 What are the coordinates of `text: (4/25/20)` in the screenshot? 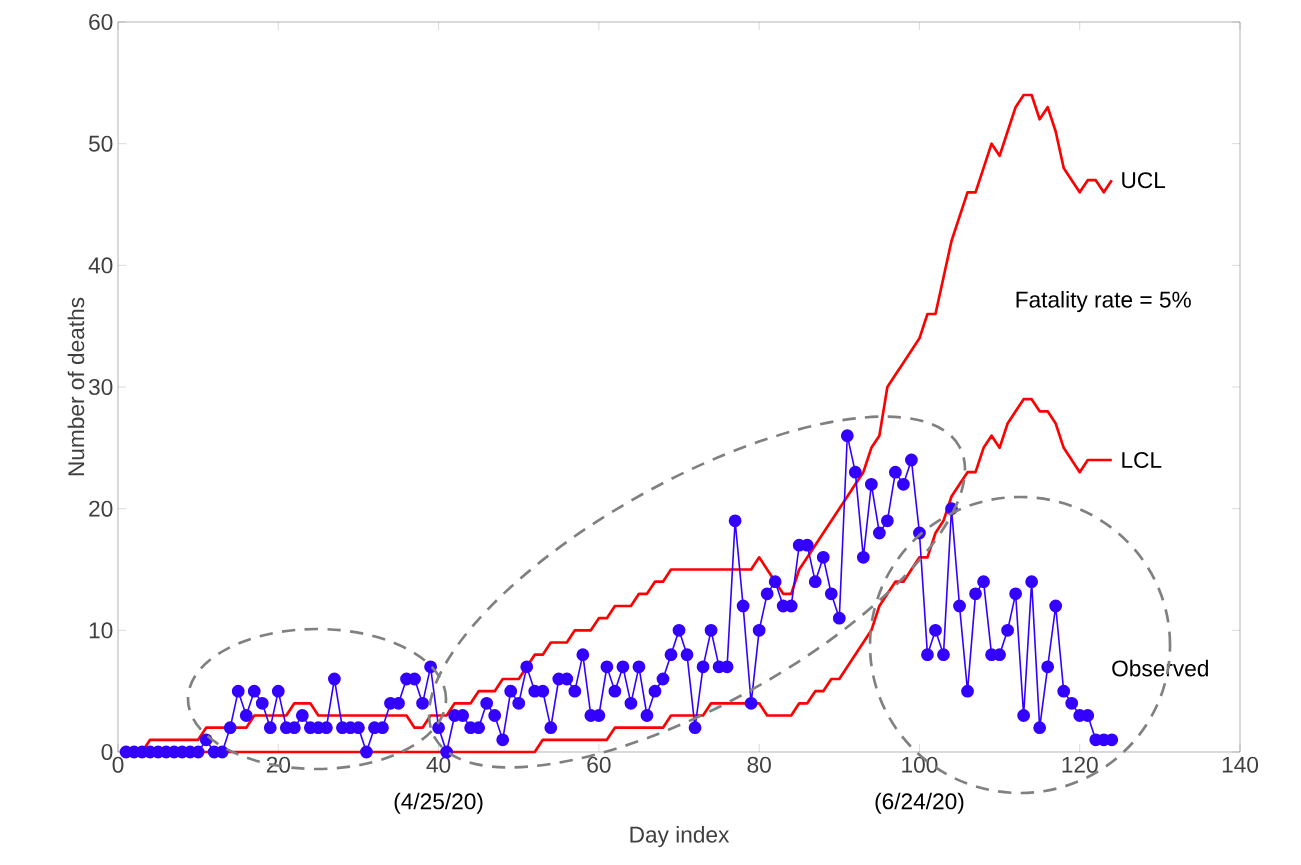 It's located at (438, 803).